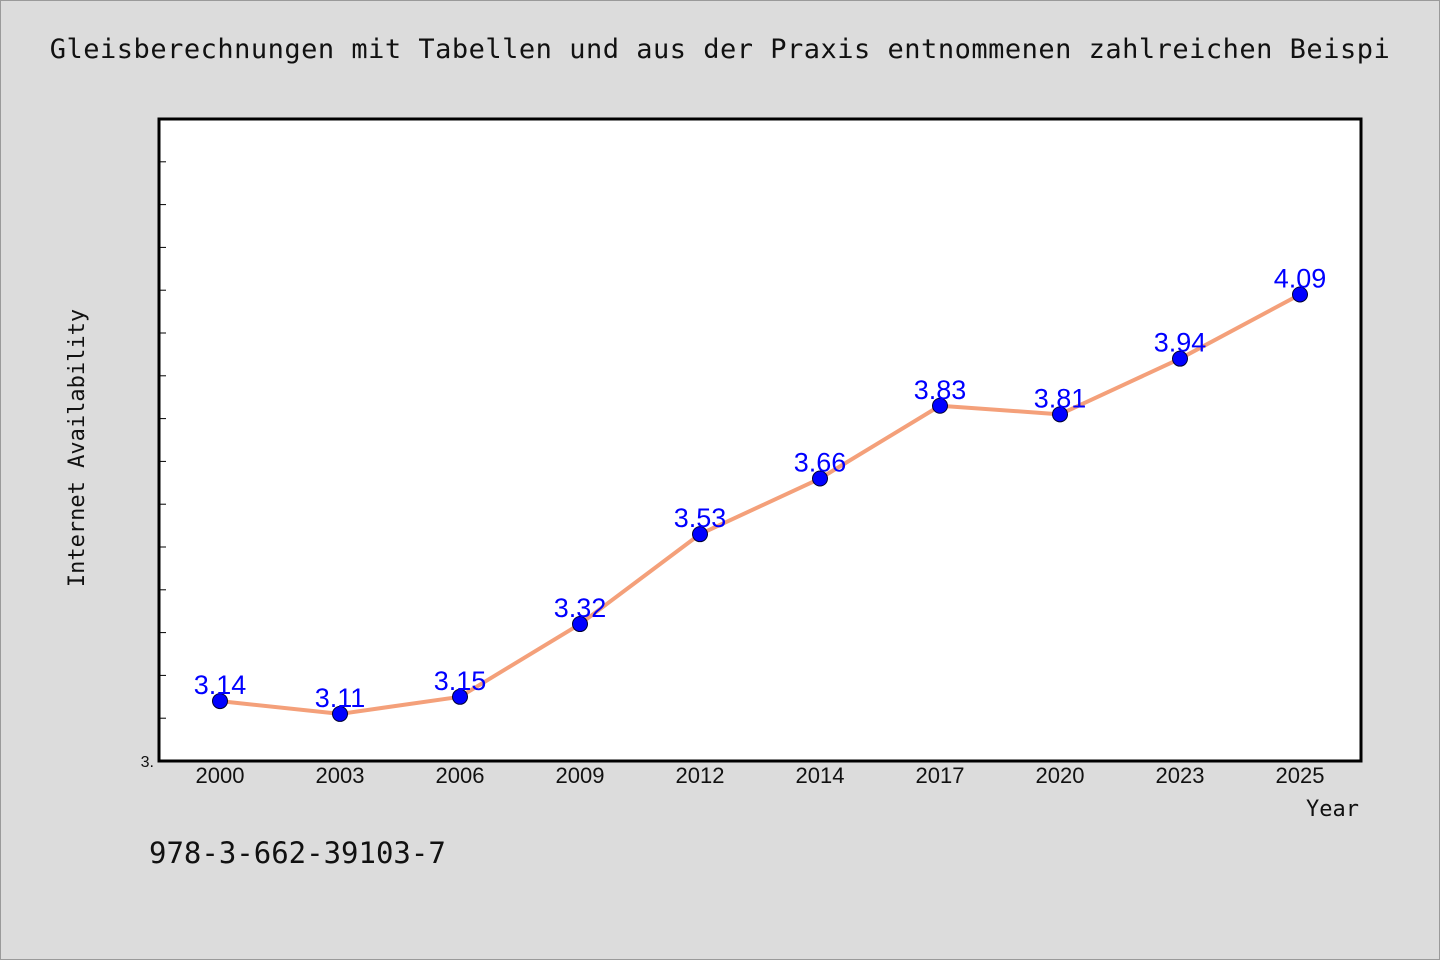 Image resolution: width=1440 pixels, height=960 pixels. Describe the element at coordinates (297, 853) in the screenshot. I see `isbn-label: 978-3-662-39103-7` at that location.